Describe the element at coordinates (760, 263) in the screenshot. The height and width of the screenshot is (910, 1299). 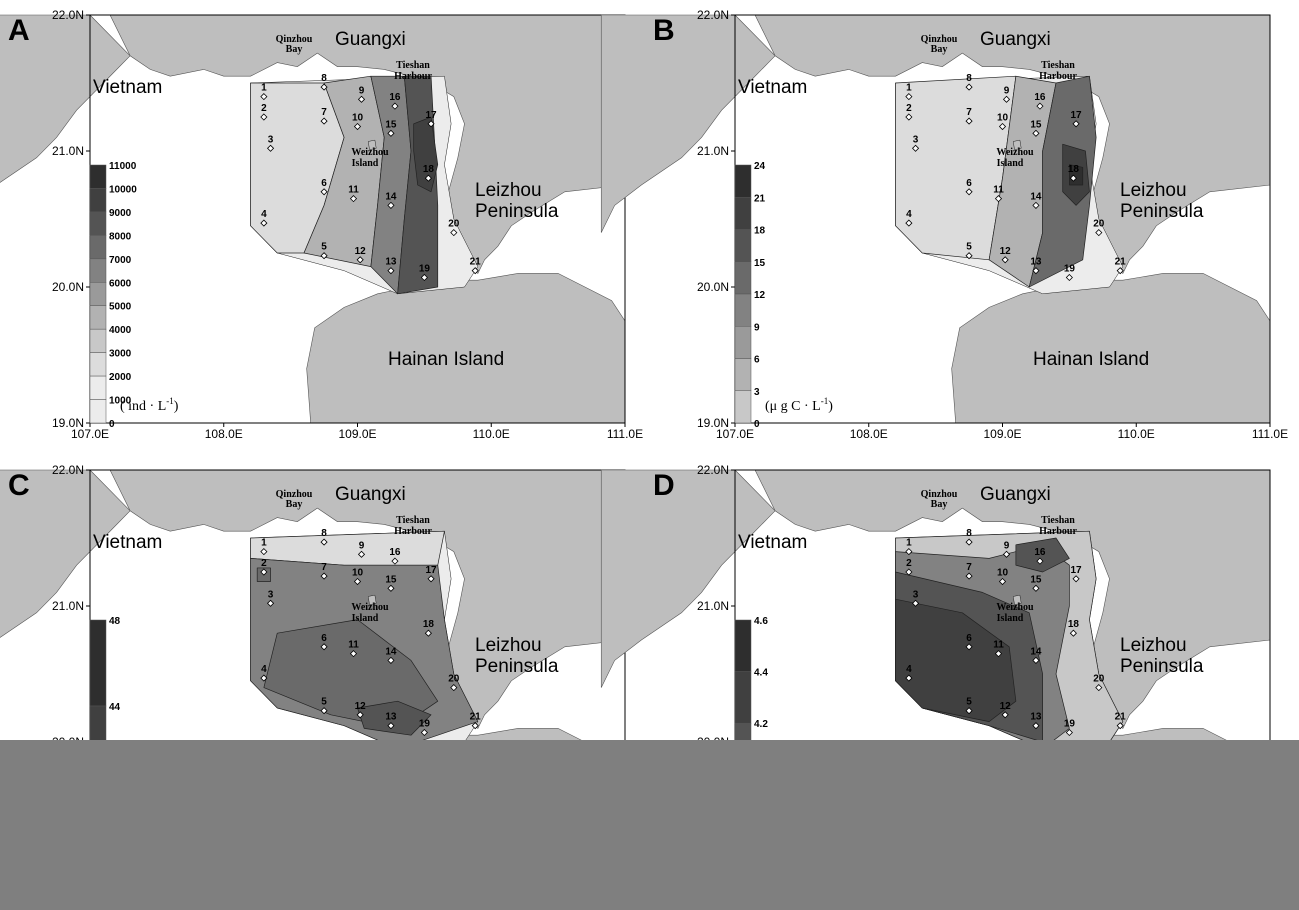
I see `legend-tick-label: 15` at that location.